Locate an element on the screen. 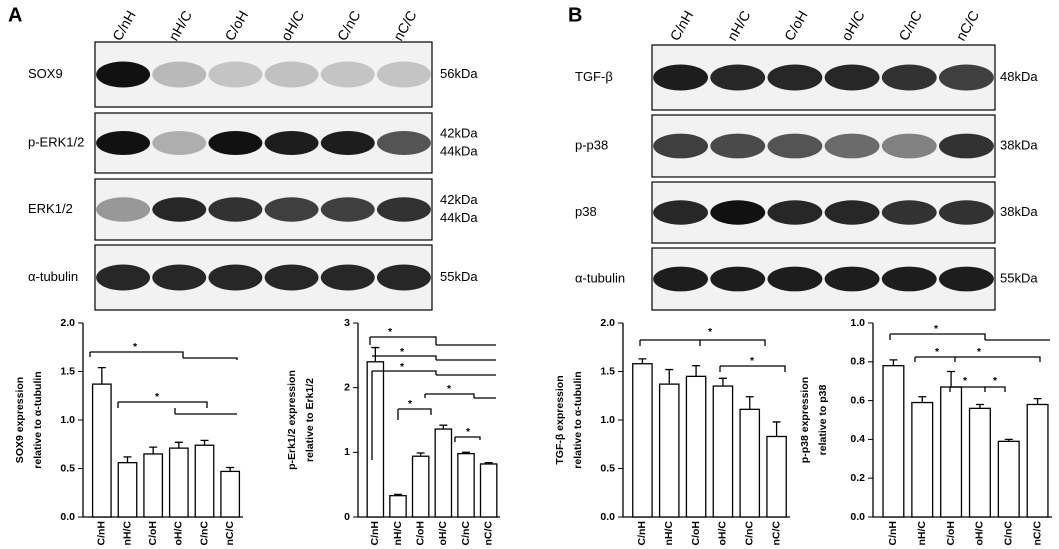 Image resolution: width=1059 pixels, height=549 pixels. y-tick-label: 2 is located at coordinates (347, 387).